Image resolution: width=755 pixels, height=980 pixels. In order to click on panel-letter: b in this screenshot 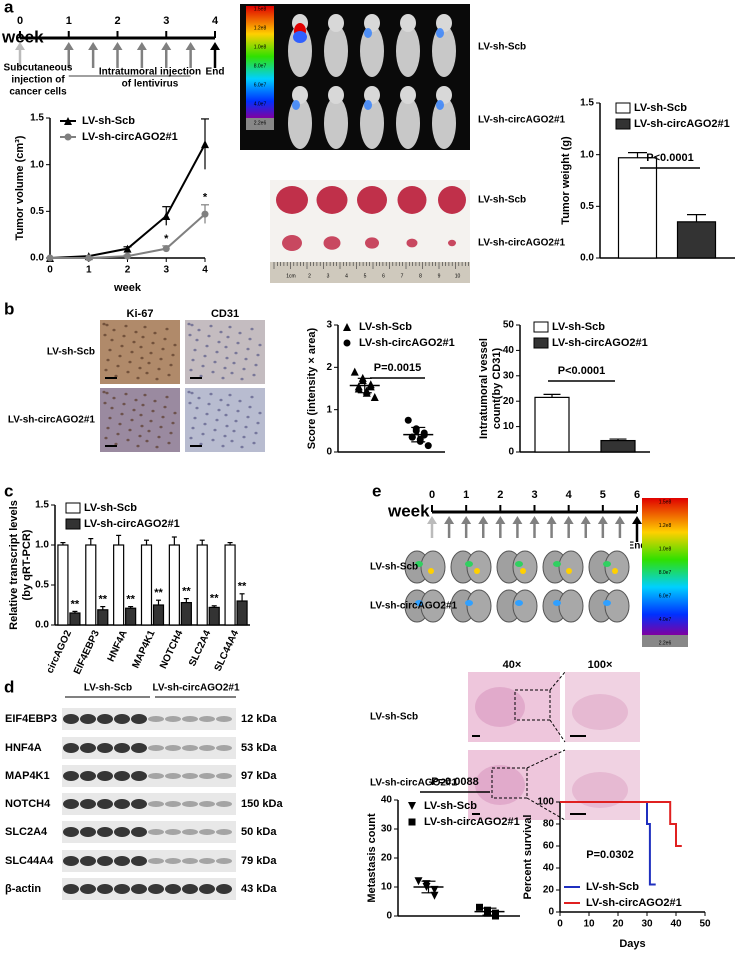, I will do `click(9, 308)`.